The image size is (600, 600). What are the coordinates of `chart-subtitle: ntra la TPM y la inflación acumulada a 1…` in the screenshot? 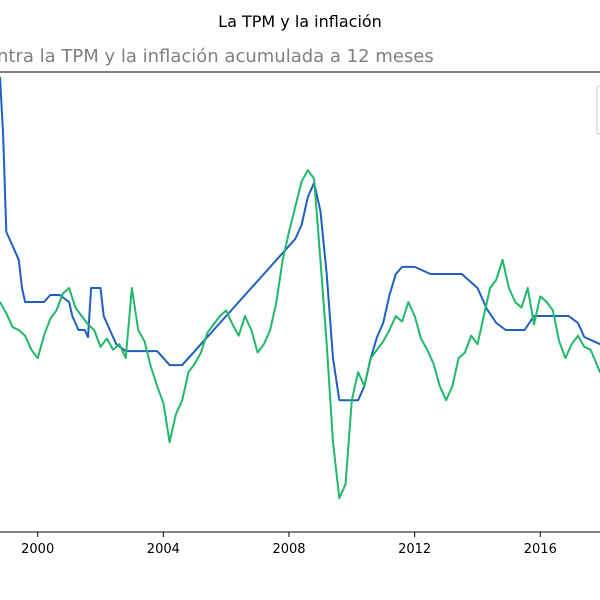 It's located at (217, 56).